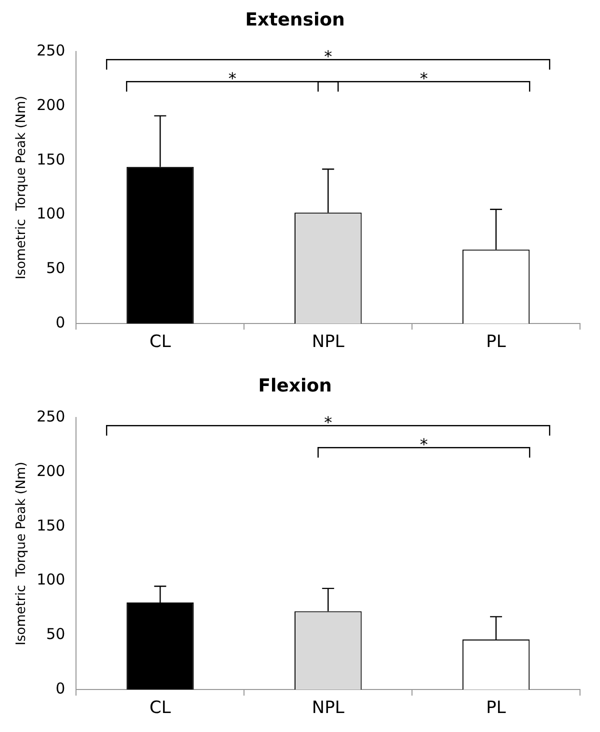 This screenshot has height=732, width=600. Describe the element at coordinates (295, 19) in the screenshot. I see `chart-title: Extension` at that location.